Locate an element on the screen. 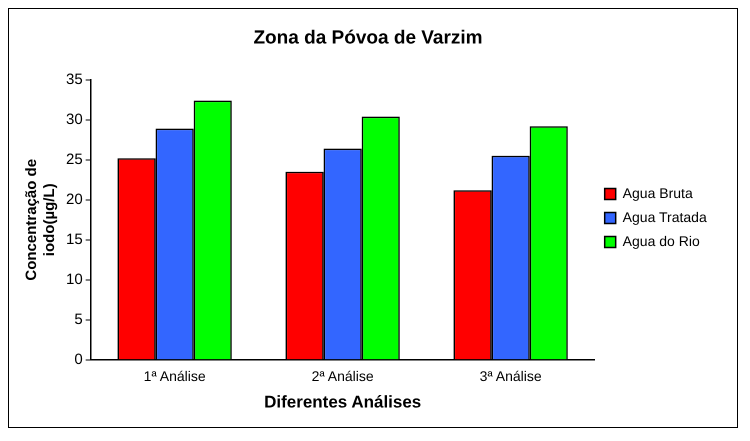  y-tick-label: 30 is located at coordinates (74, 119).